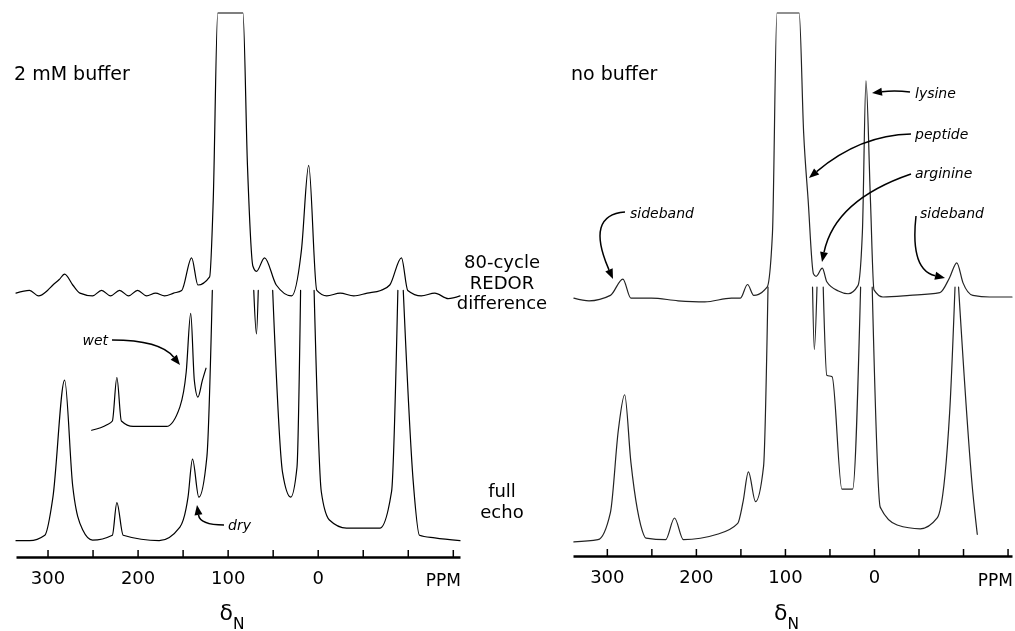 The width and height of the screenshot is (1015, 631). What do you see at coordinates (614, 73) in the screenshot?
I see `annotation: no buffer` at bounding box center [614, 73].